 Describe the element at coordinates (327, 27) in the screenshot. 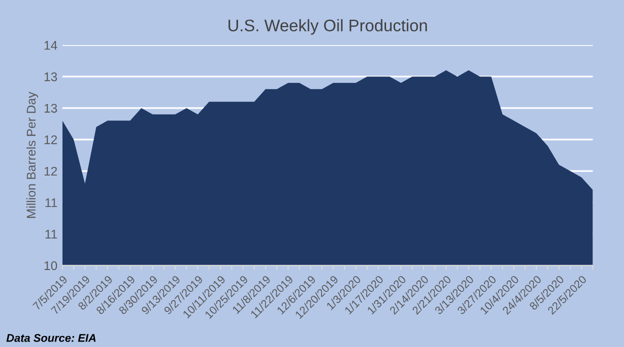

I see `chart-title: U.S. Weekly Oil Production` at that location.